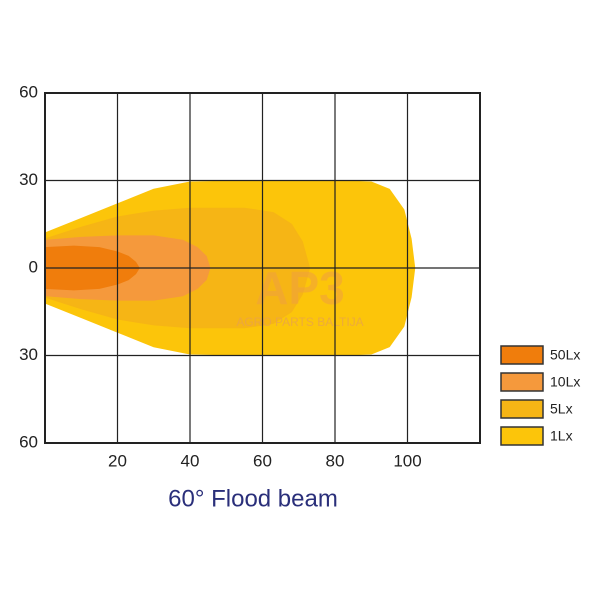 The width and height of the screenshot is (600, 600). What do you see at coordinates (561, 436) in the screenshot?
I see `legend-label: 1Lx` at bounding box center [561, 436].